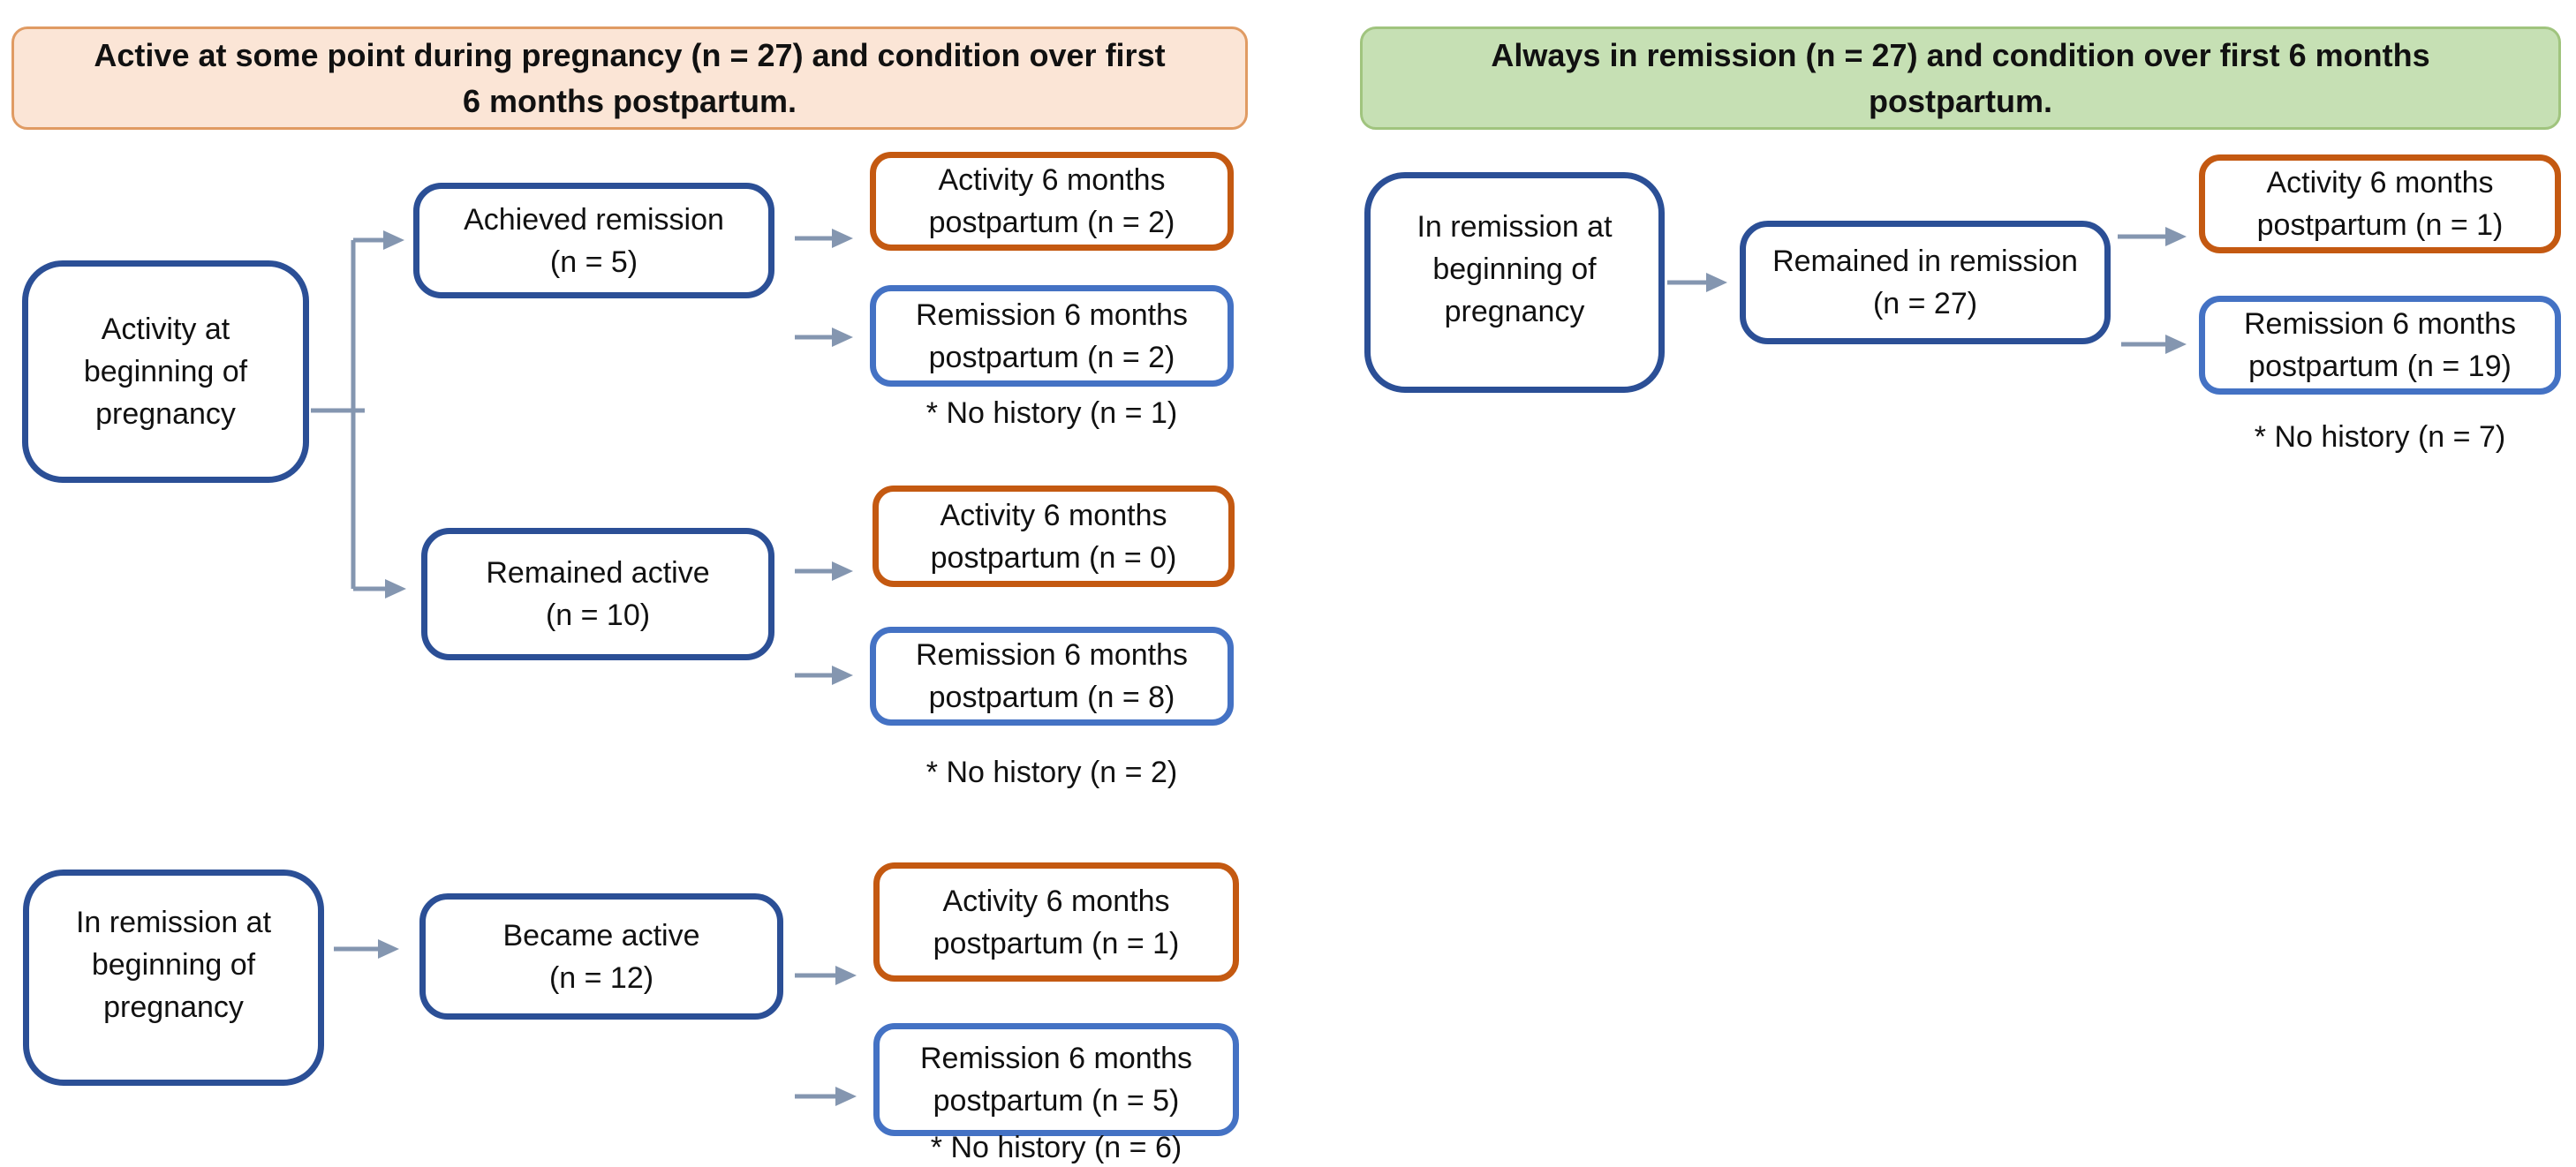  What do you see at coordinates (1051, 413) in the screenshot?
I see `note-no-history-n1: * No history (n = 1)` at bounding box center [1051, 413].